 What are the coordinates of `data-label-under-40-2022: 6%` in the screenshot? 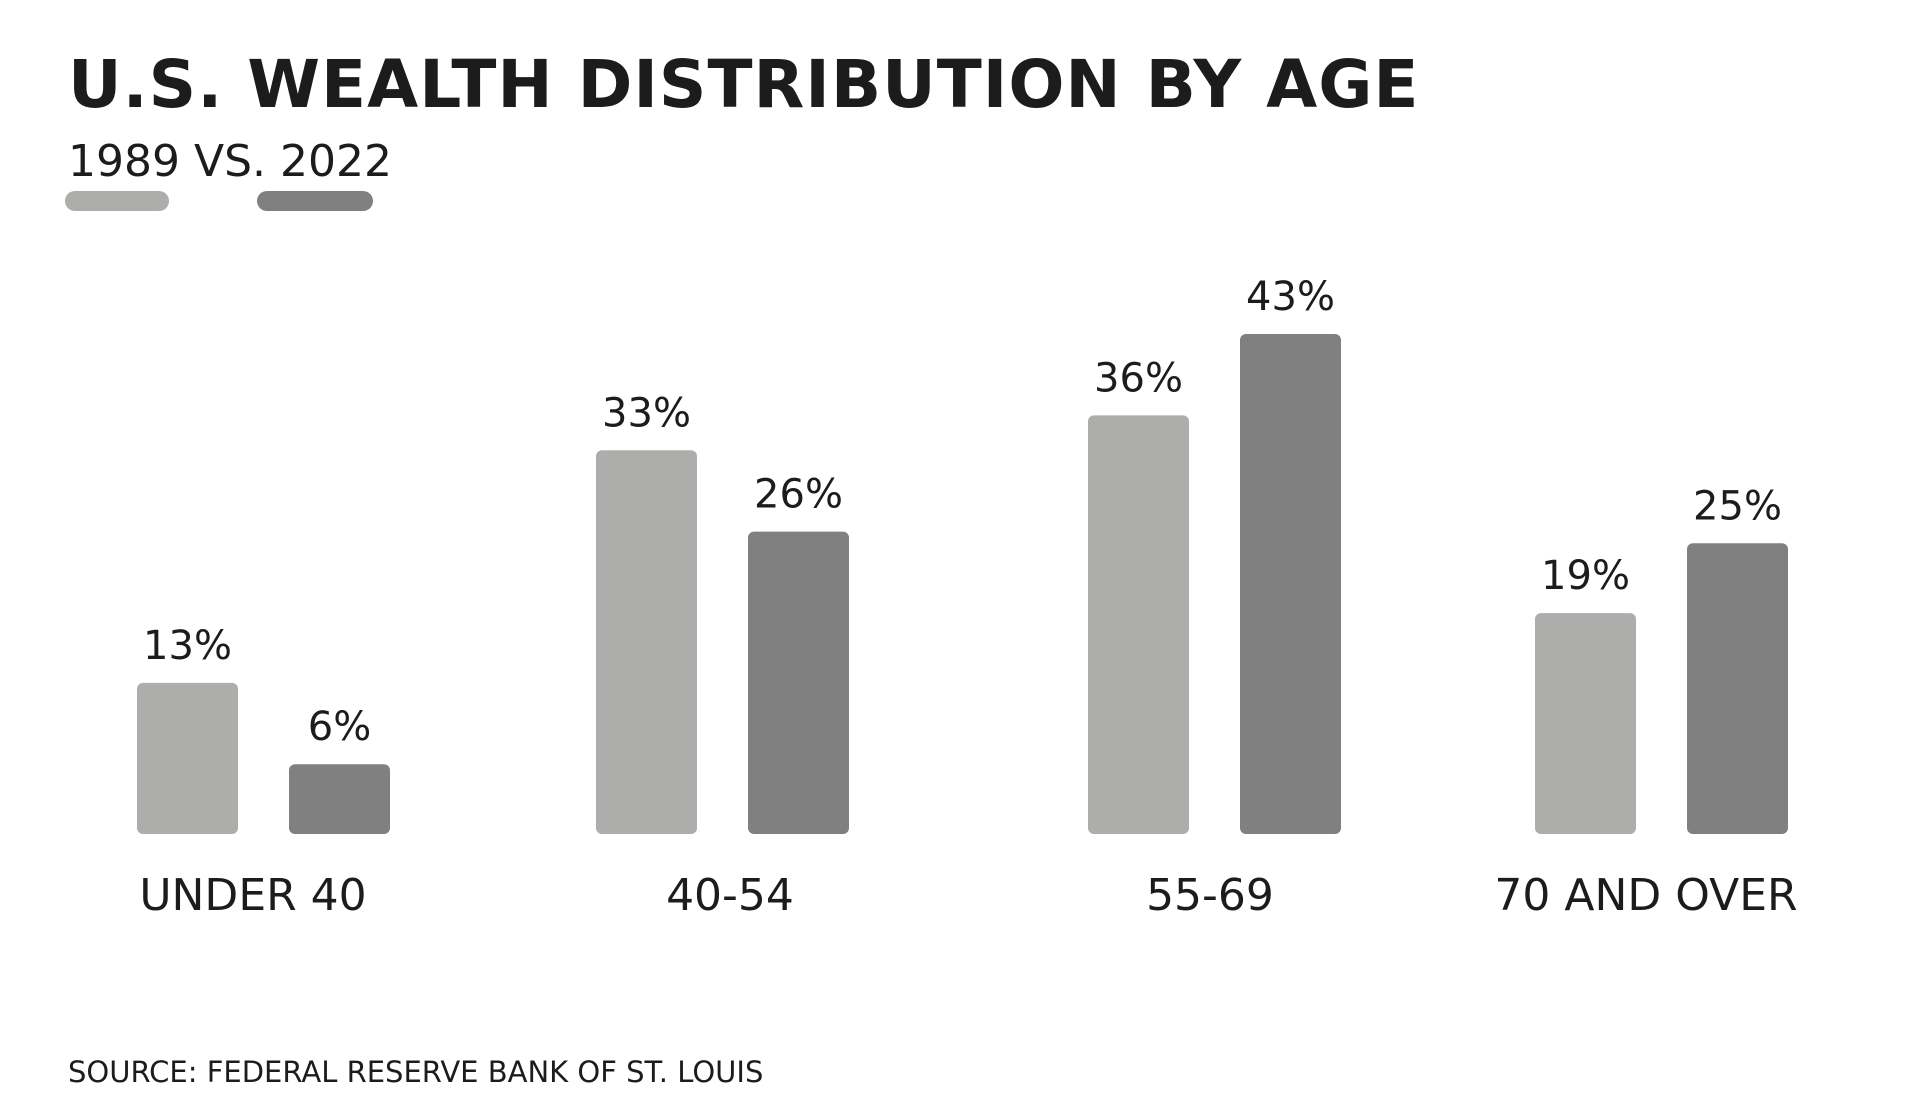 It's located at (339, 727).